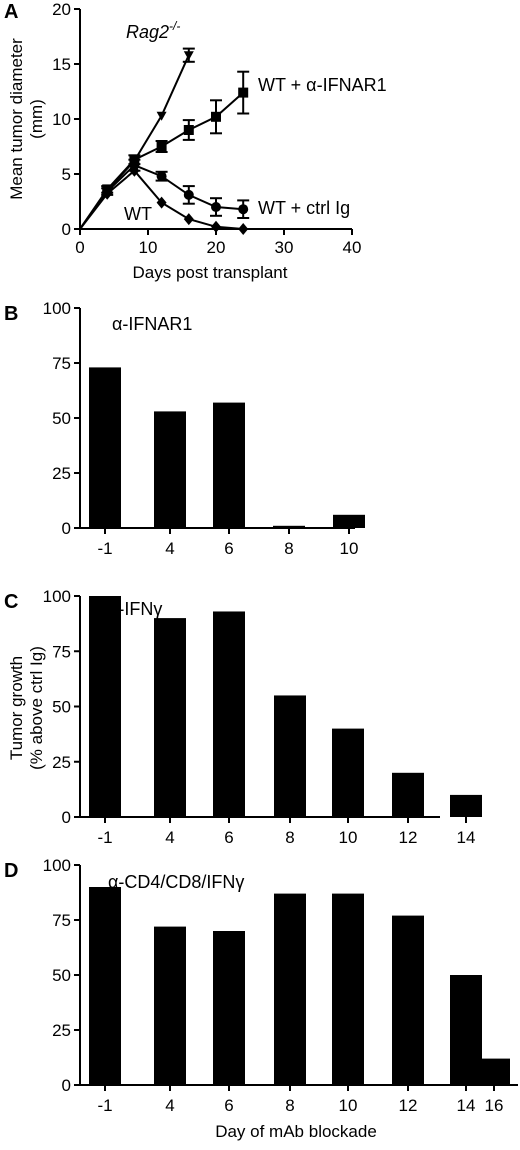 Image resolution: width=520 pixels, height=1150 pixels. Describe the element at coordinates (134, 142) in the screenshot. I see `series-line` at that location.